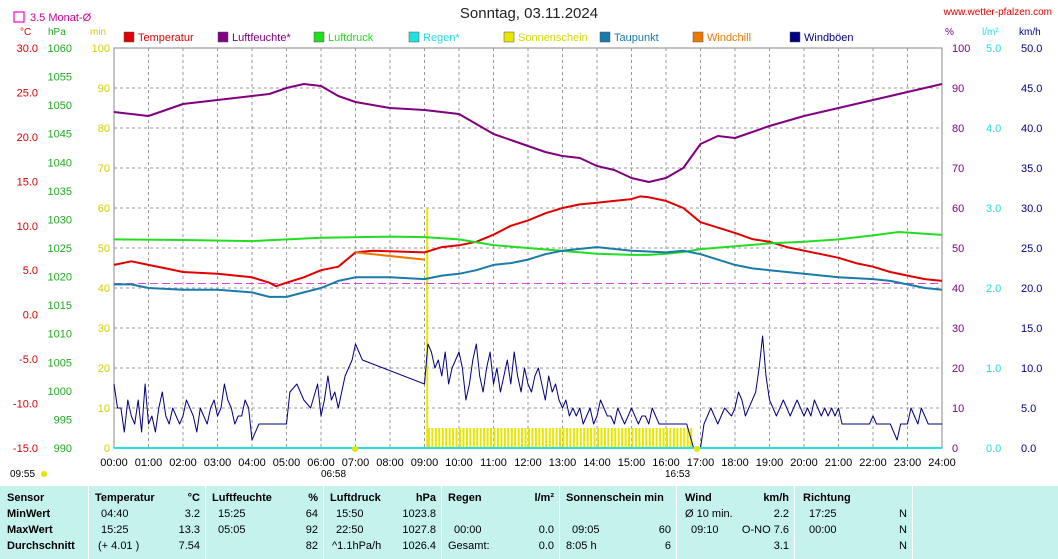 This screenshot has width=1058, height=559. Describe the element at coordinates (60, 135) in the screenshot. I see `pressure-tick-label: 1045` at that location.